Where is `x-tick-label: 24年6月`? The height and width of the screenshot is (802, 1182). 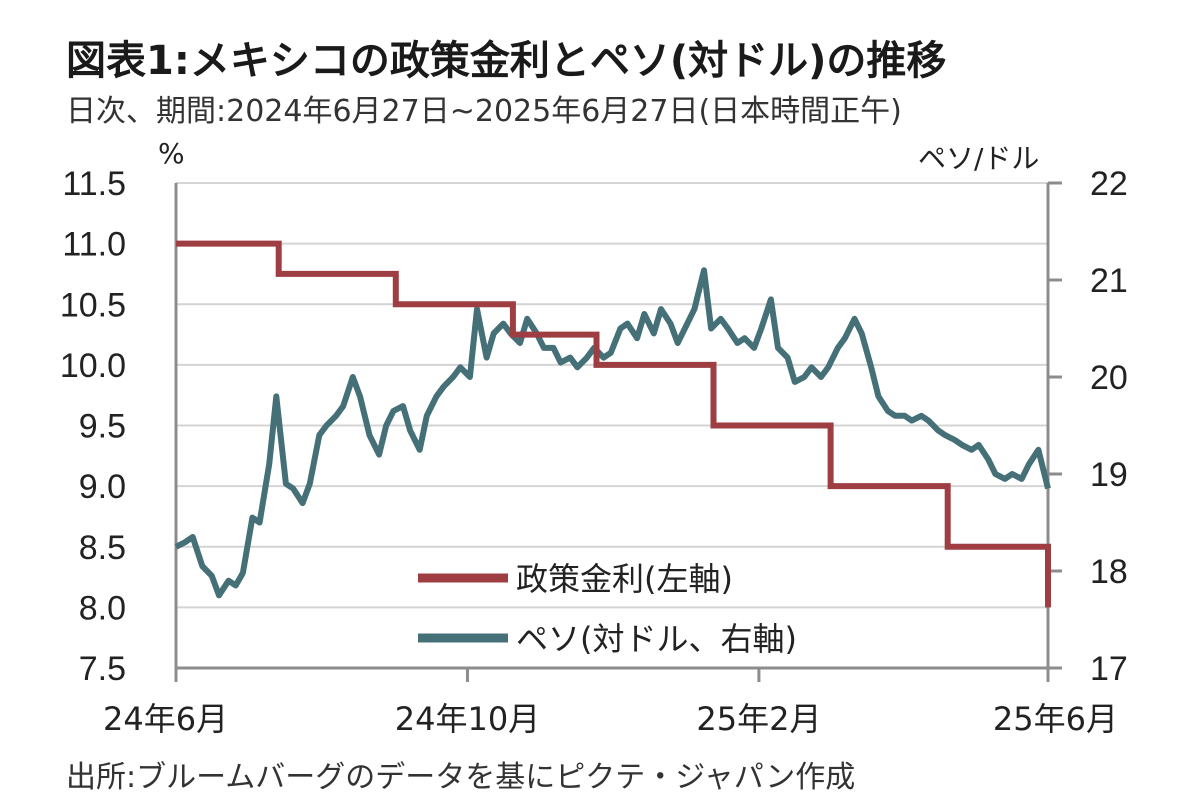 x-tick-label: 24年6月 is located at coordinates (165, 719).